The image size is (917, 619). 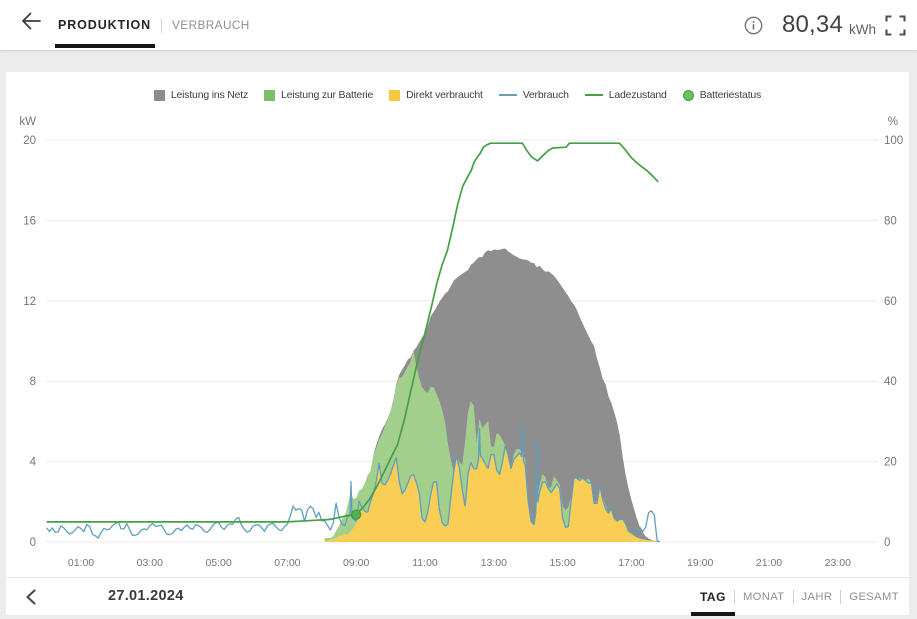 I want to click on back-arrow-icon, so click(x=31, y=21).